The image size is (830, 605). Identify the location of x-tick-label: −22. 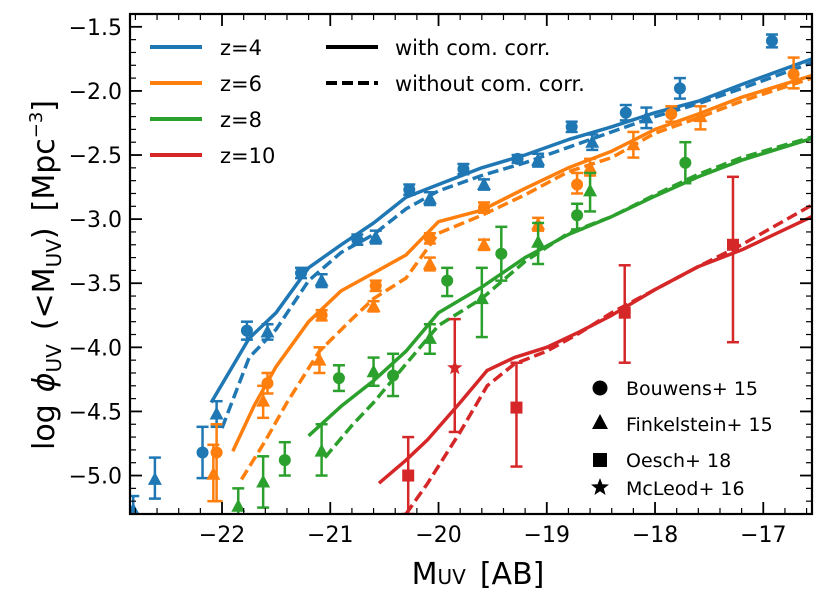
(222, 535).